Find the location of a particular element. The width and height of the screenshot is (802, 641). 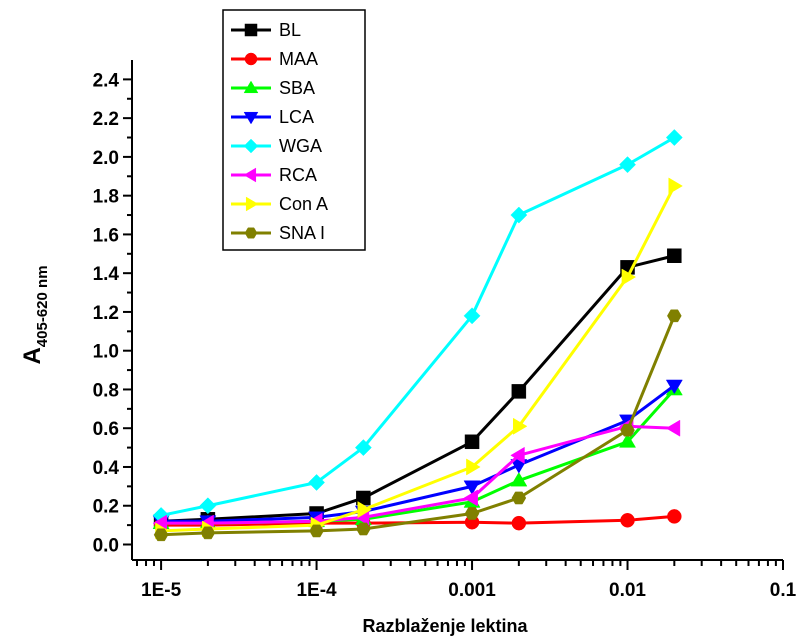

y-axis-title: A405-620 nm is located at coordinates (35, 314).